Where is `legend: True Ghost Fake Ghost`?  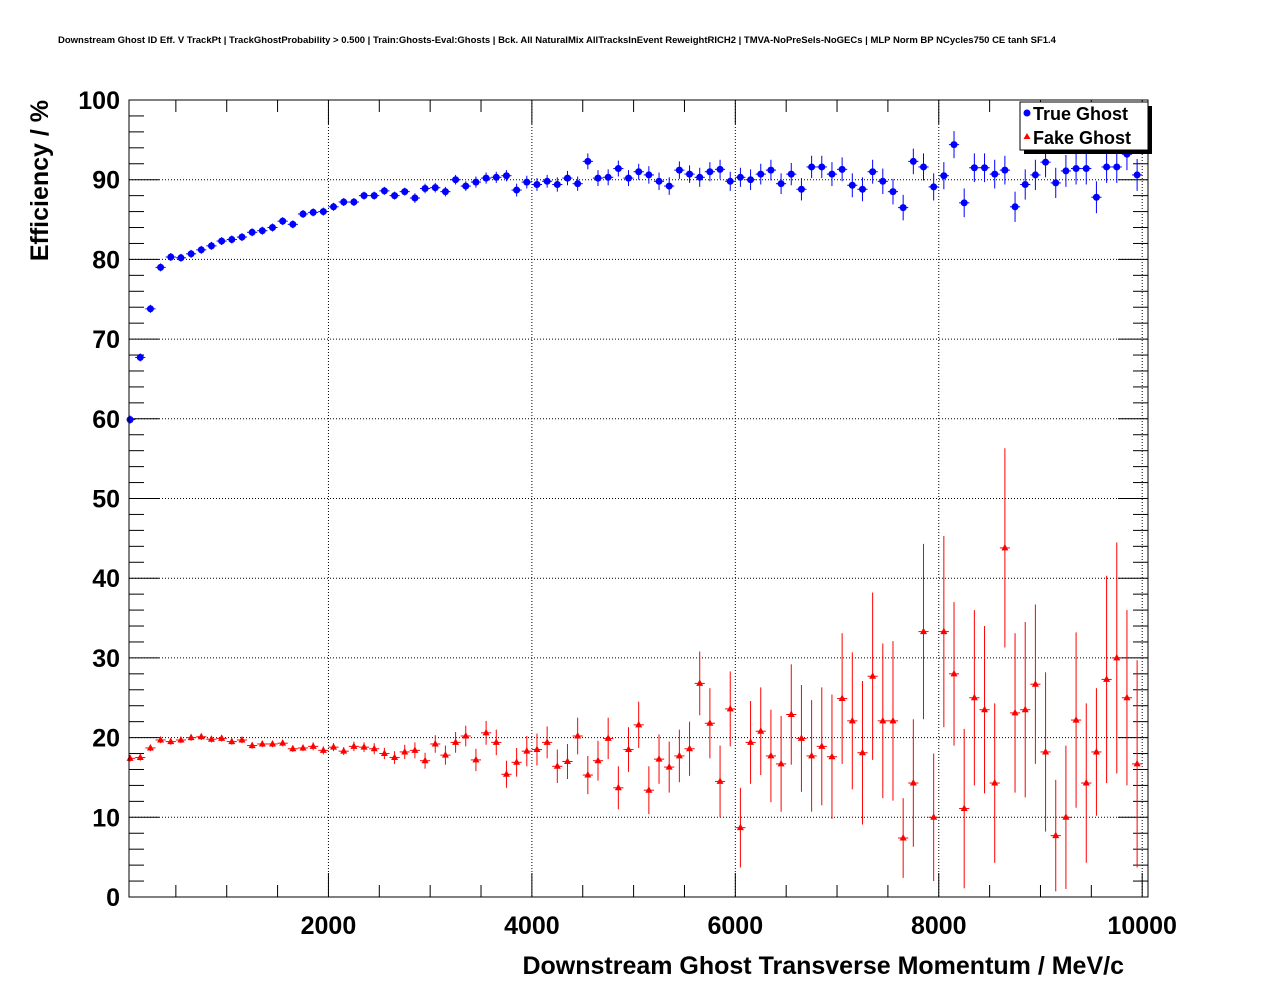 legend: True Ghost Fake Ghost is located at coordinates (1085, 127).